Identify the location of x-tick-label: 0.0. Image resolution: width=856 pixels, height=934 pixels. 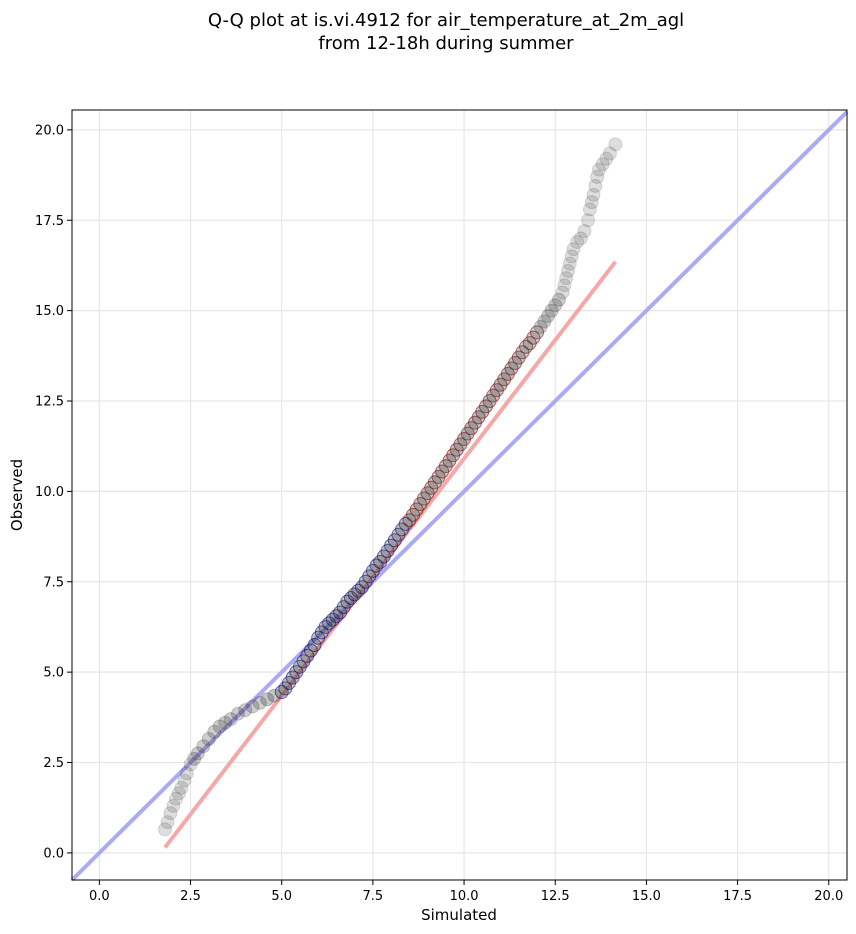
(99, 896).